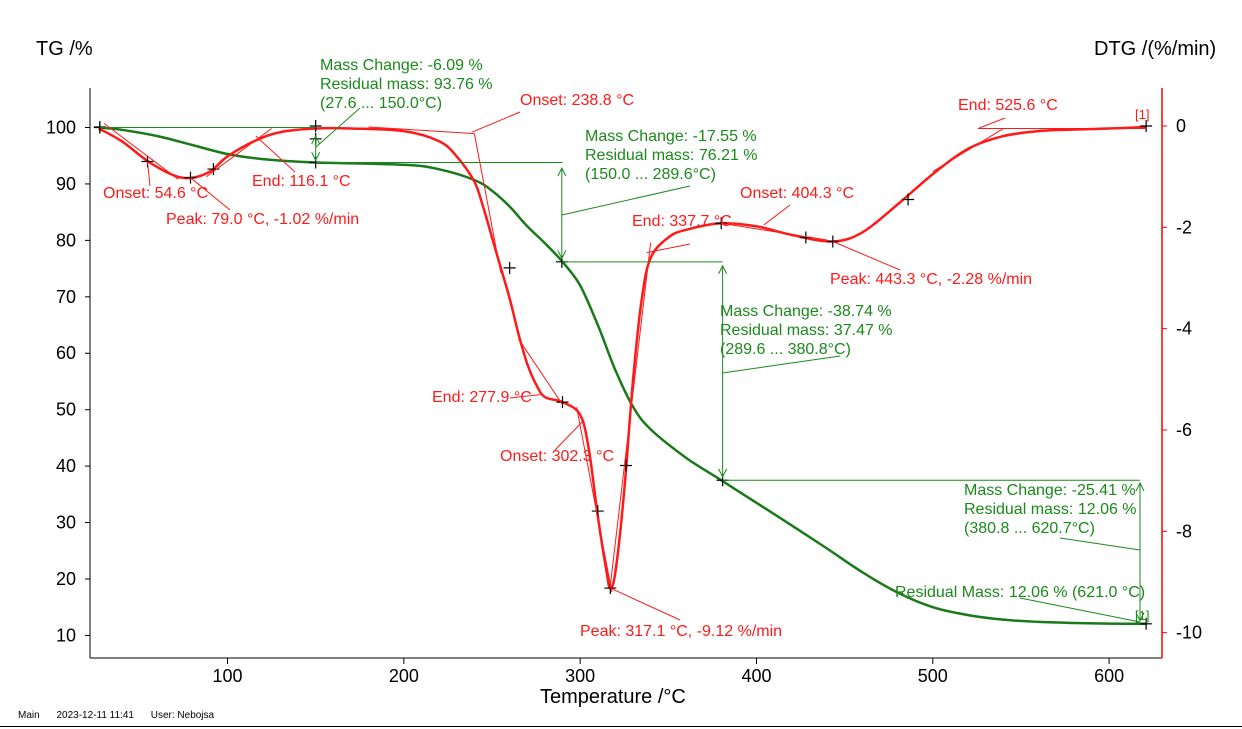 This screenshot has width=1242, height=729. I want to click on x-tick-label: 300, so click(580, 676).